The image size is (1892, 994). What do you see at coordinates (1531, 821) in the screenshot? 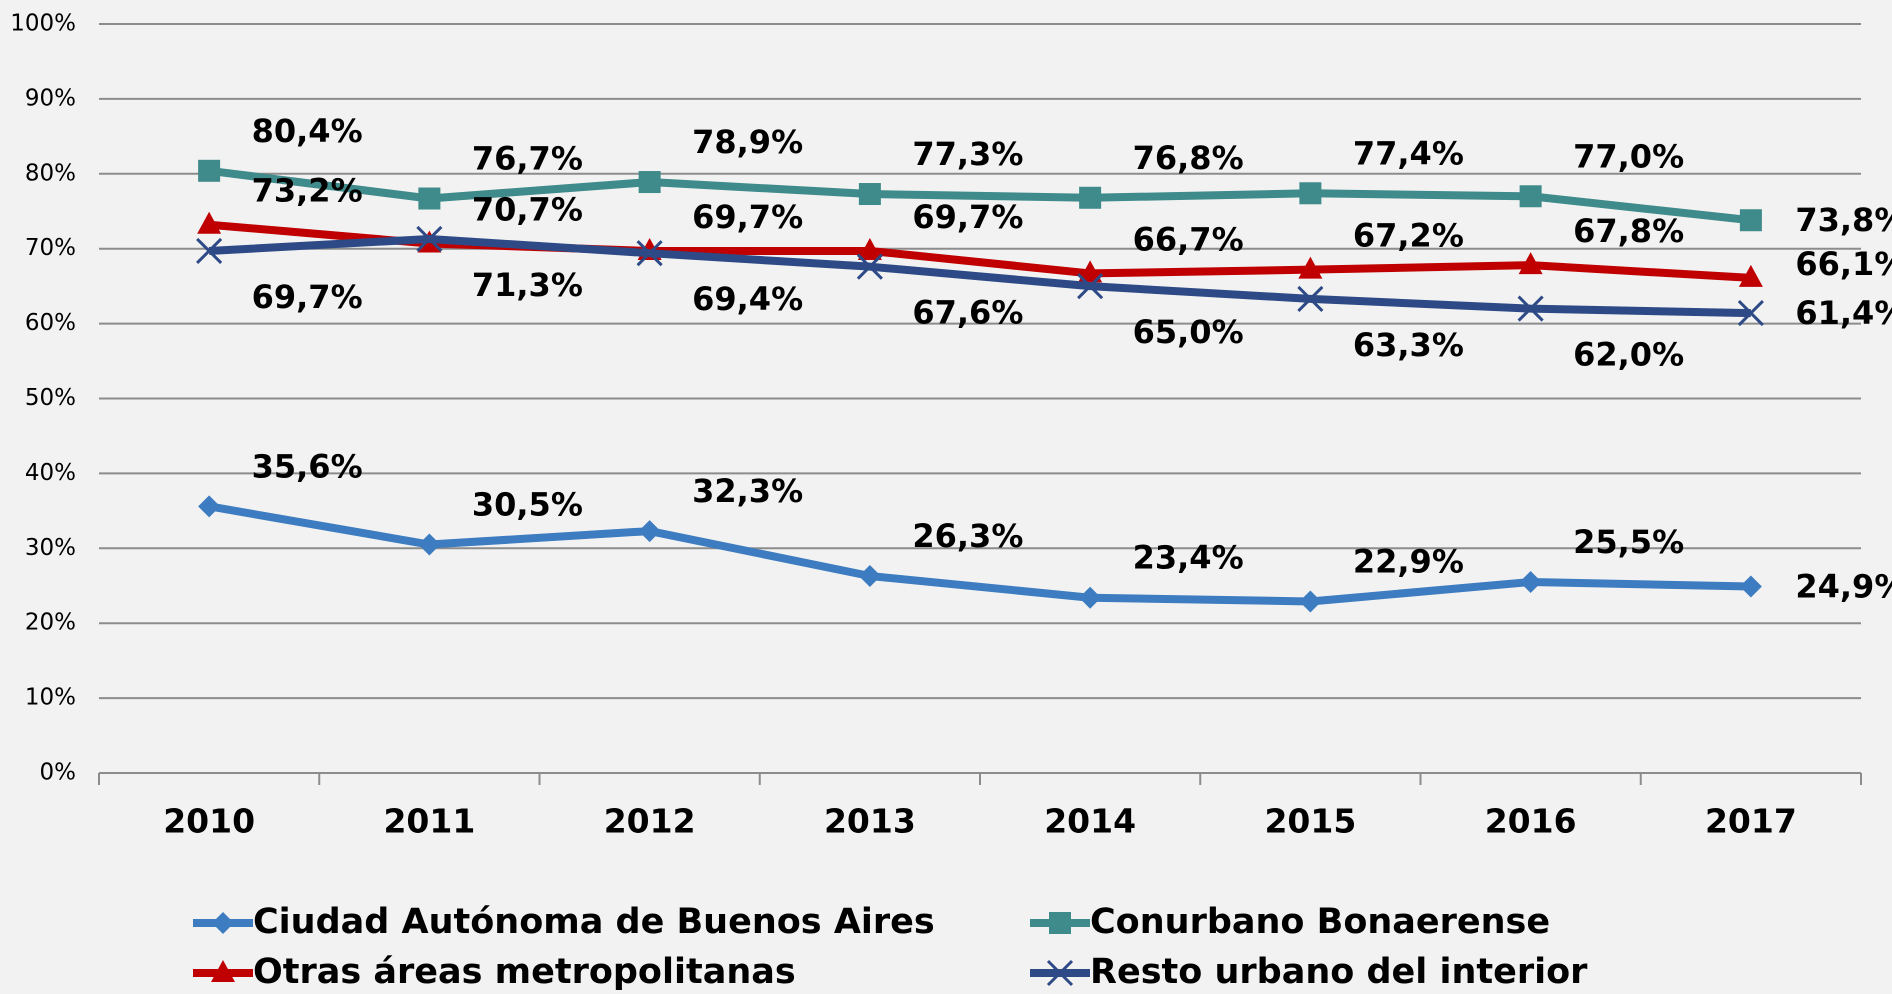
I see `x-tick-label: 2016` at bounding box center [1531, 821].